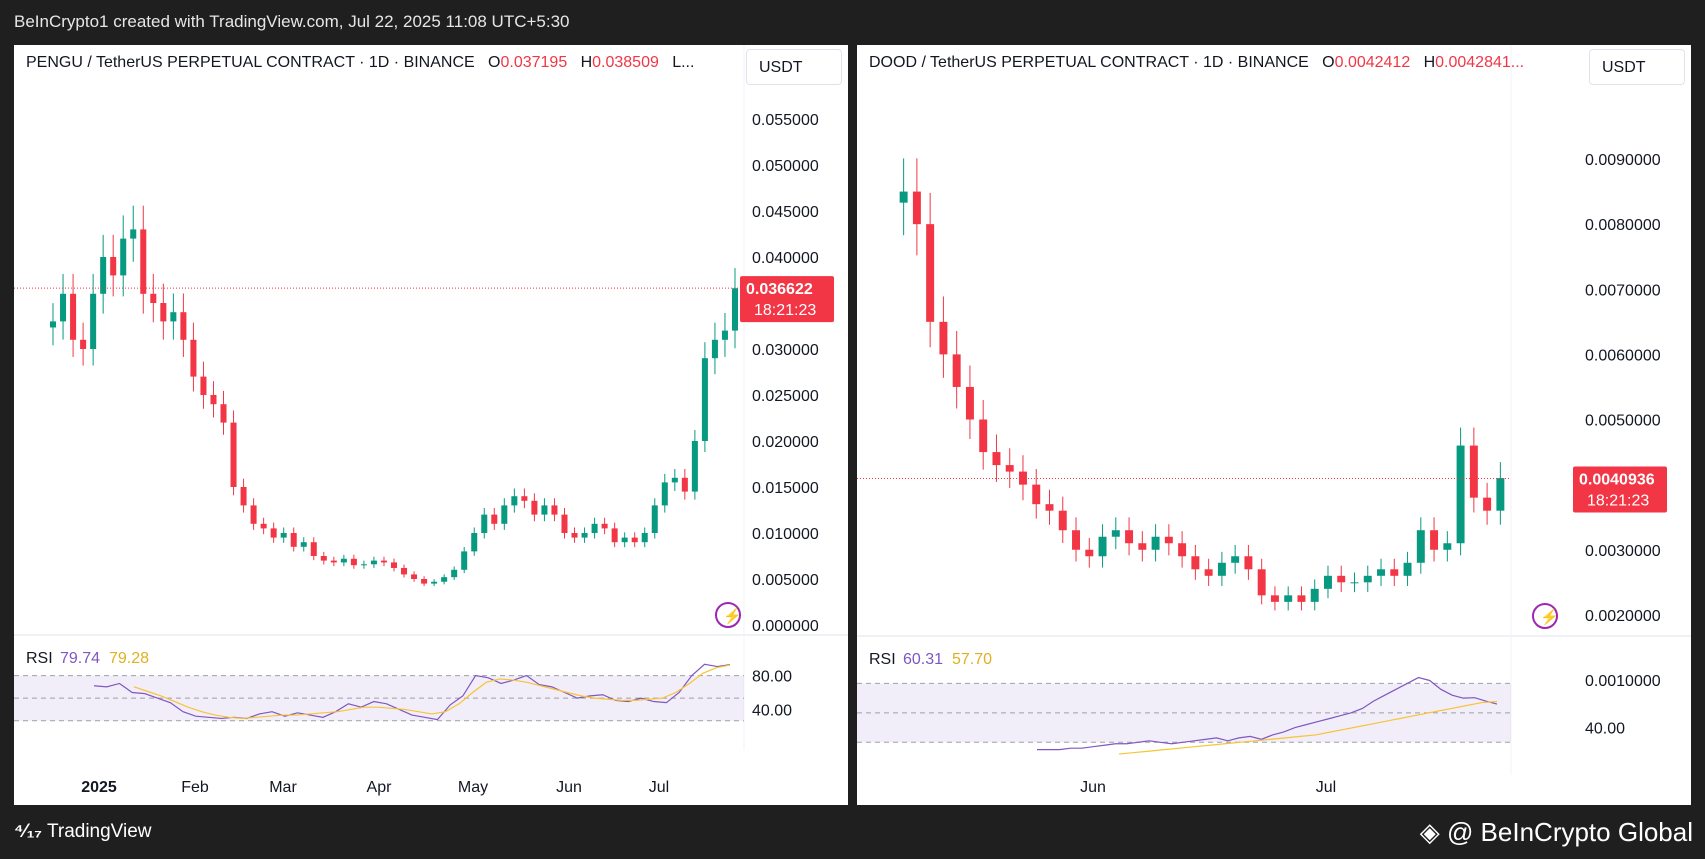 This screenshot has height=859, width=1705. What do you see at coordinates (283, 787) in the screenshot?
I see `pengu-x-tick-label: Mar` at bounding box center [283, 787].